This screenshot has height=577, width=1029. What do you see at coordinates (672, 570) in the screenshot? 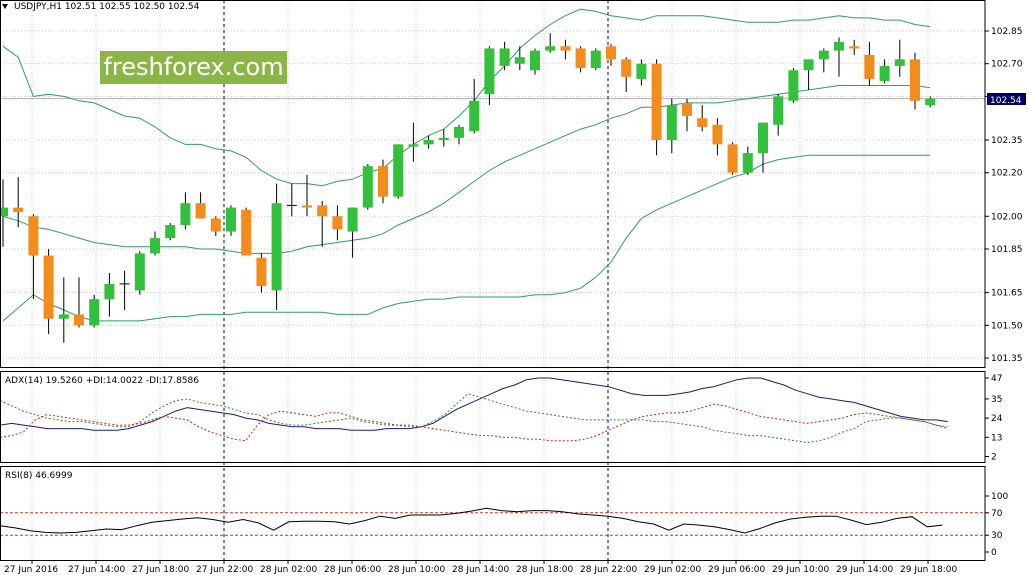
I see `time-label: 29 Jun 02:00` at bounding box center [672, 570].